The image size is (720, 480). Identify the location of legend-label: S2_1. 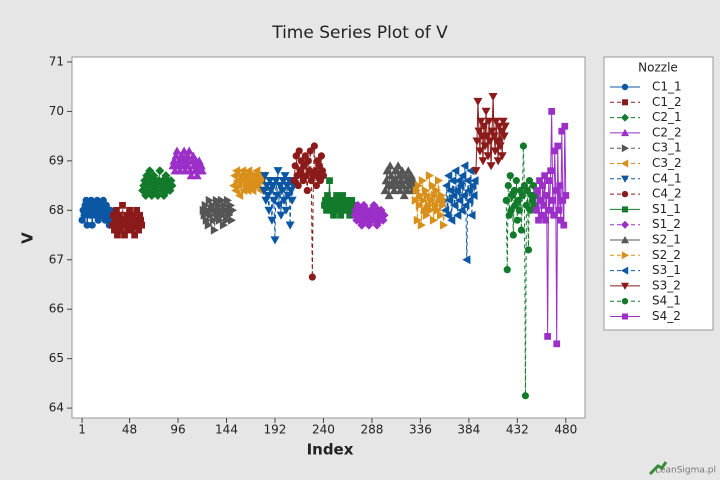
(666, 240).